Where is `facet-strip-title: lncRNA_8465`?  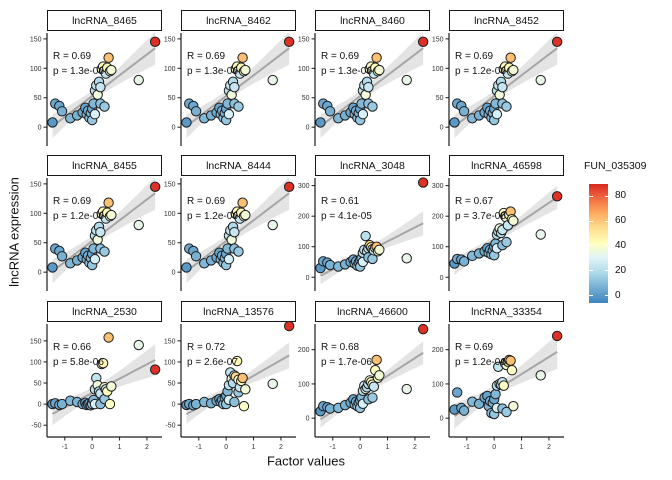
facet-strip-title: lncRNA_8465 is located at coordinates (104, 20).